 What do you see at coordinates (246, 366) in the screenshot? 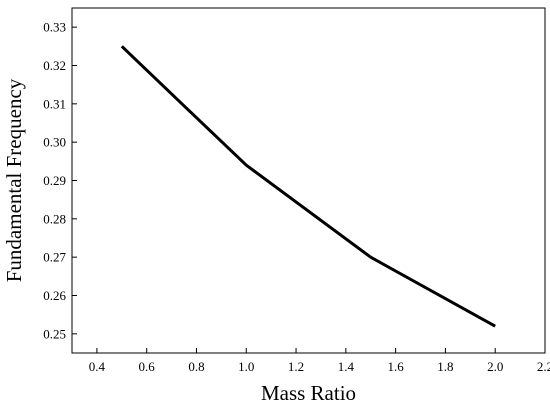
I see `x-tick-label: 1.0` at bounding box center [246, 366].